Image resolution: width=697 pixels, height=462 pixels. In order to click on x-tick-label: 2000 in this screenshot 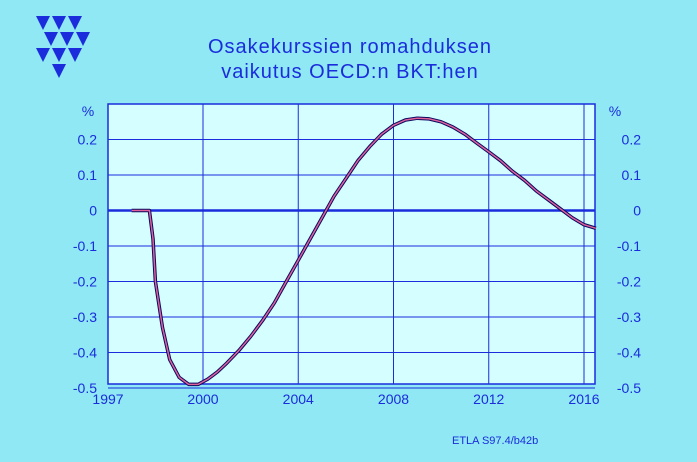, I will do `click(202, 399)`.